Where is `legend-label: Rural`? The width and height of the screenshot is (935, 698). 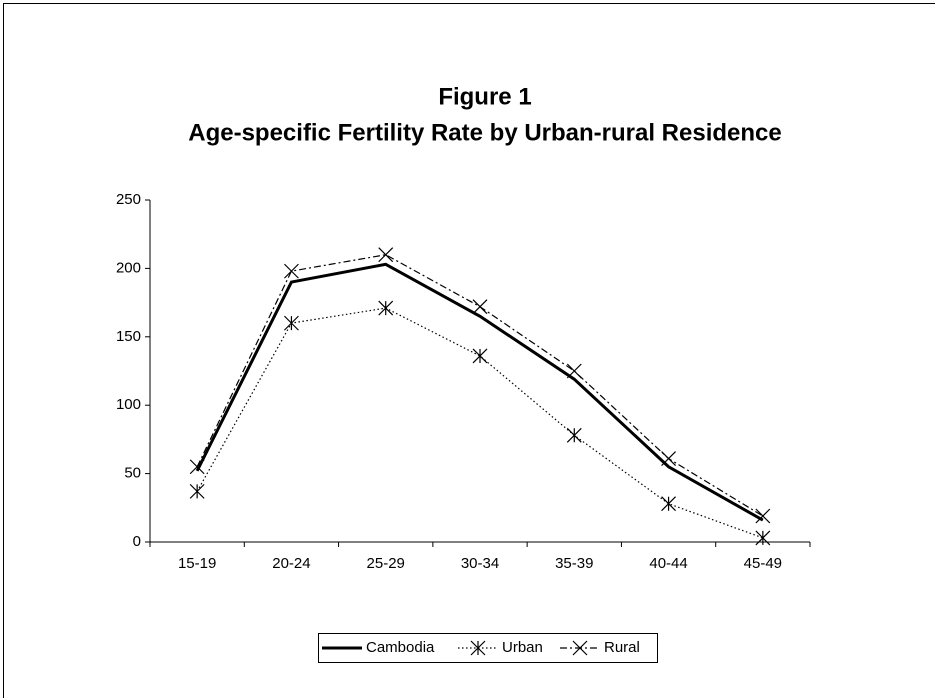 legend-label: Rural is located at coordinates (622, 647).